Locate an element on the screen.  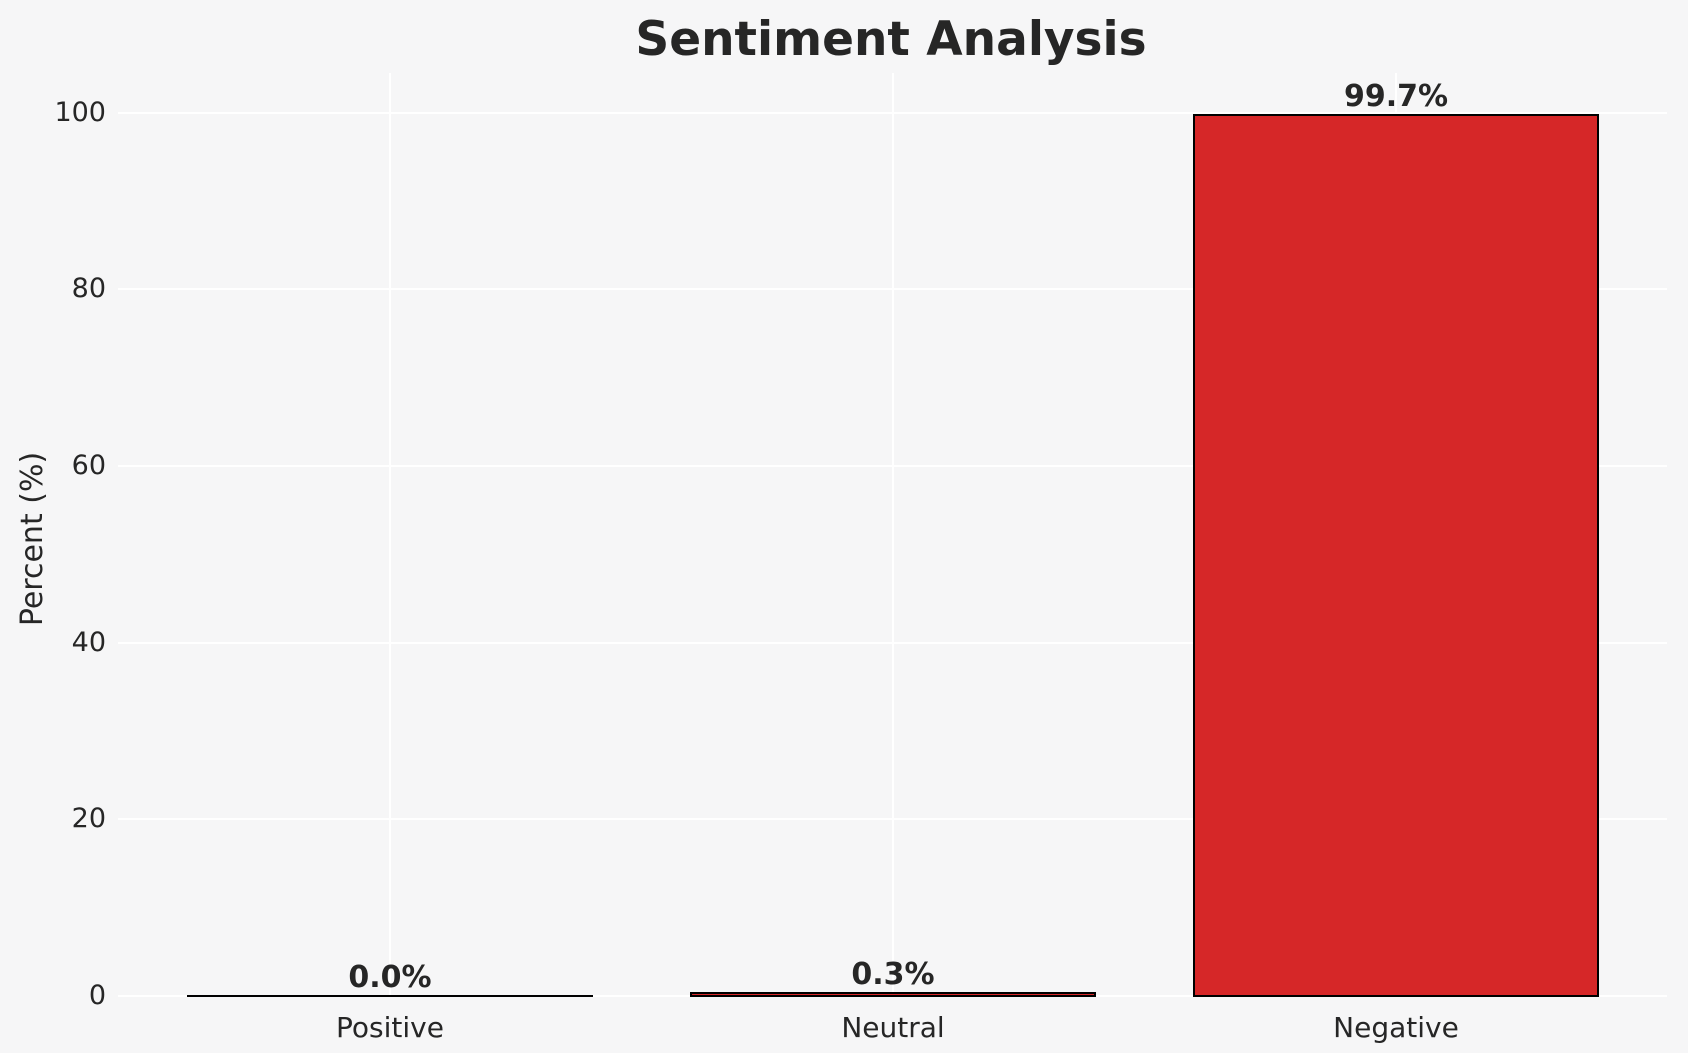
y-tick-label: 80 is located at coordinates (88, 289).